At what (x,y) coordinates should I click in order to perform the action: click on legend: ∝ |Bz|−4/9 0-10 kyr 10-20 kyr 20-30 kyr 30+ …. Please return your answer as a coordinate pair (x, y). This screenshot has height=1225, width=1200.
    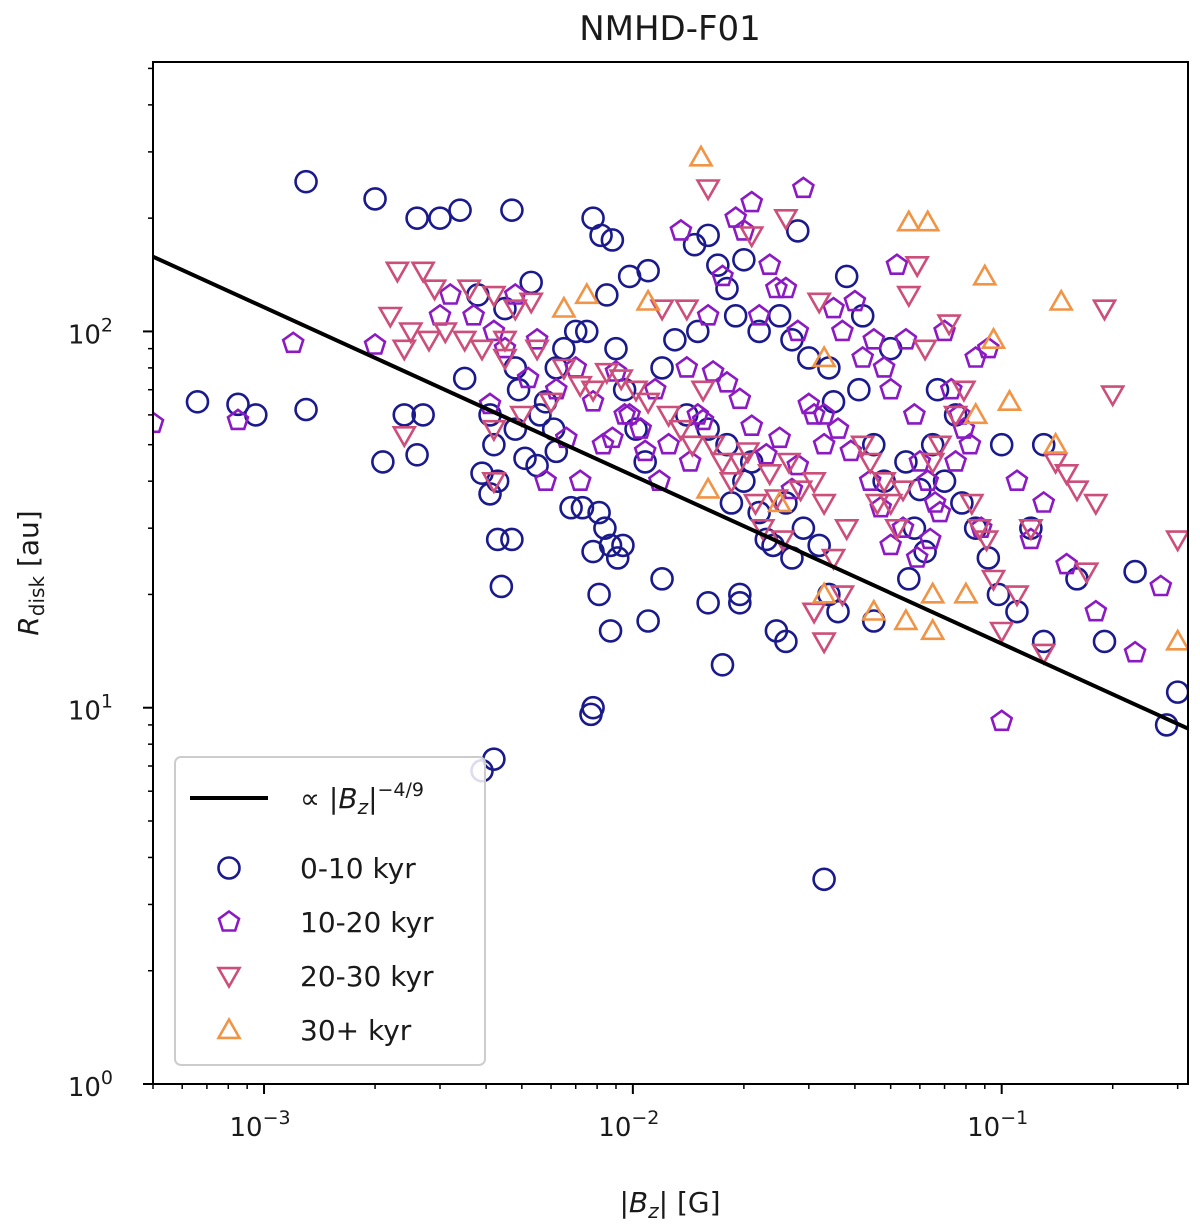
    Looking at the image, I should click on (330, 911).